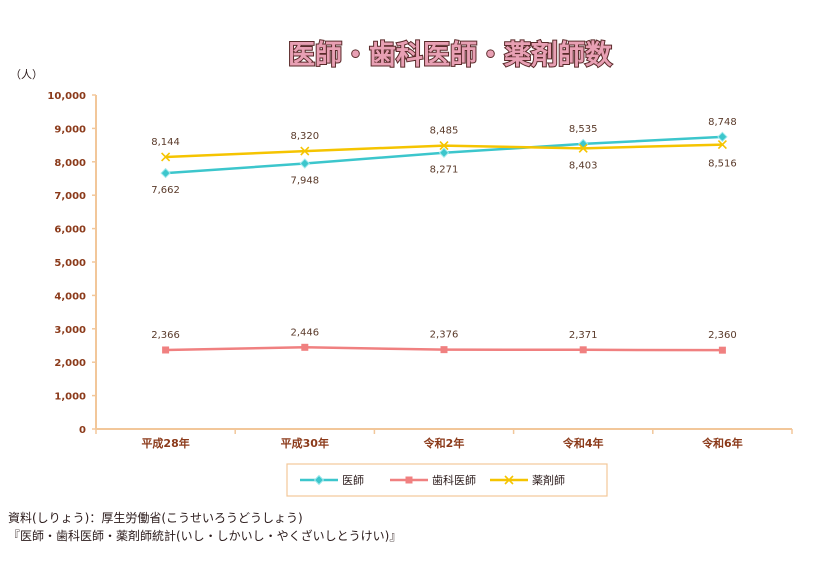 Image resolution: width=839 pixels, height=587 pixels. I want to click on y-tick-label: 5,000, so click(70, 263).